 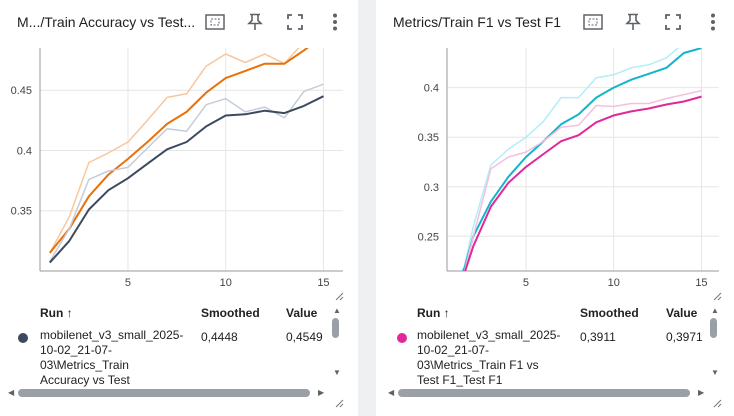 I want to click on chart-title: Metrics/Train F1 vs Test F1, so click(x=477, y=22).